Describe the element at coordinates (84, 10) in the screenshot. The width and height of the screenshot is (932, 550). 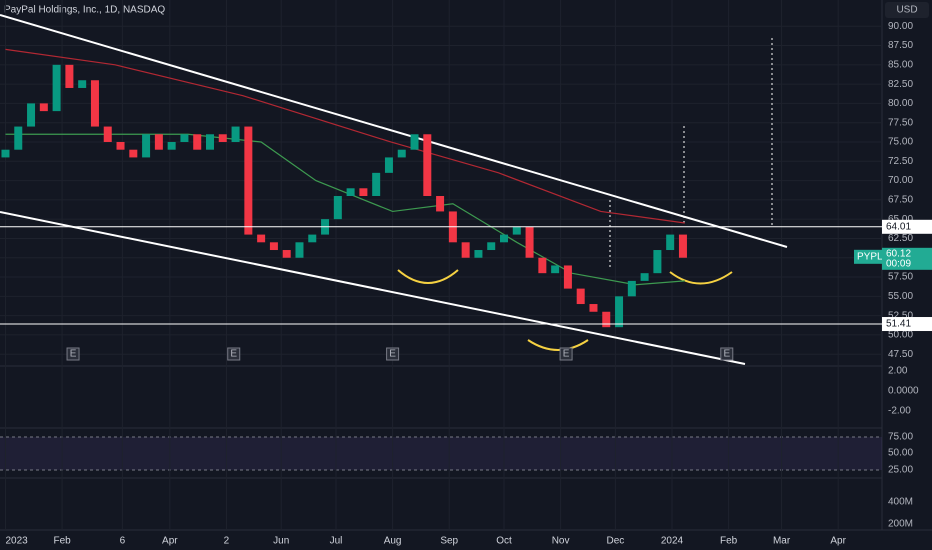
I see `chart-title: PayPal Holdings, Inc., 1D, NASDAQ` at that location.